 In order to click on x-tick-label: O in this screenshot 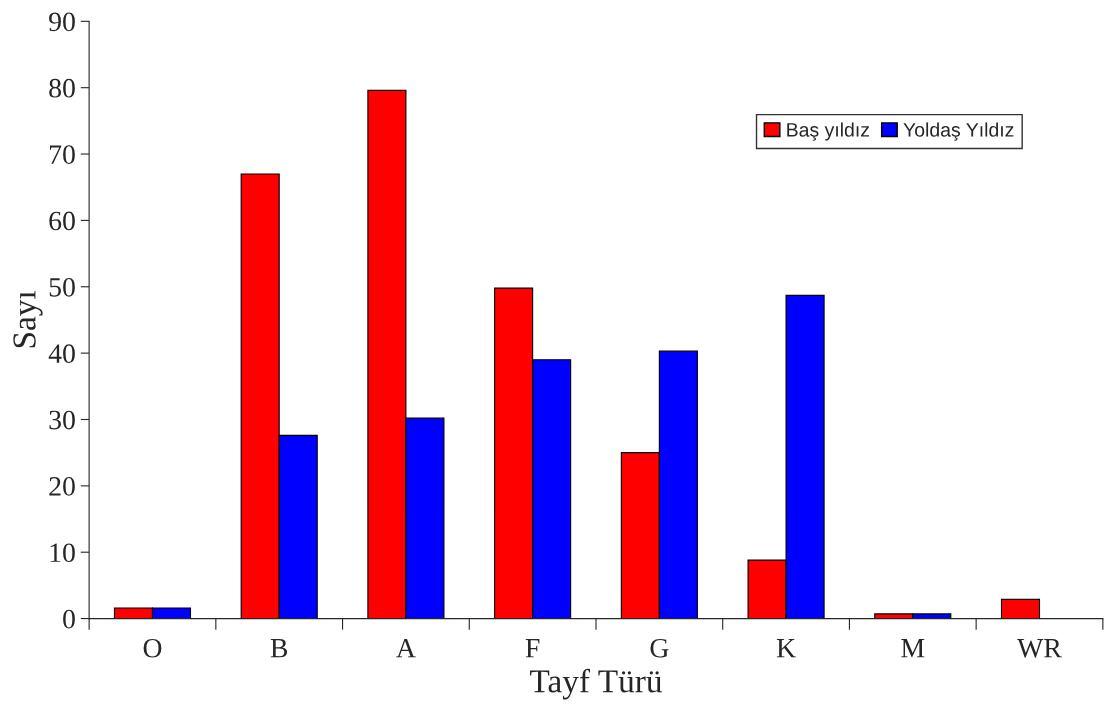, I will do `click(152, 648)`.